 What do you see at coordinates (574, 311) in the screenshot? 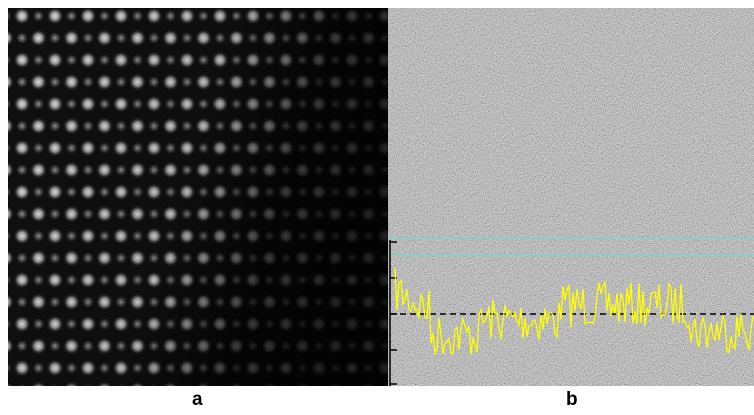
I see `profile-trace` at bounding box center [574, 311].